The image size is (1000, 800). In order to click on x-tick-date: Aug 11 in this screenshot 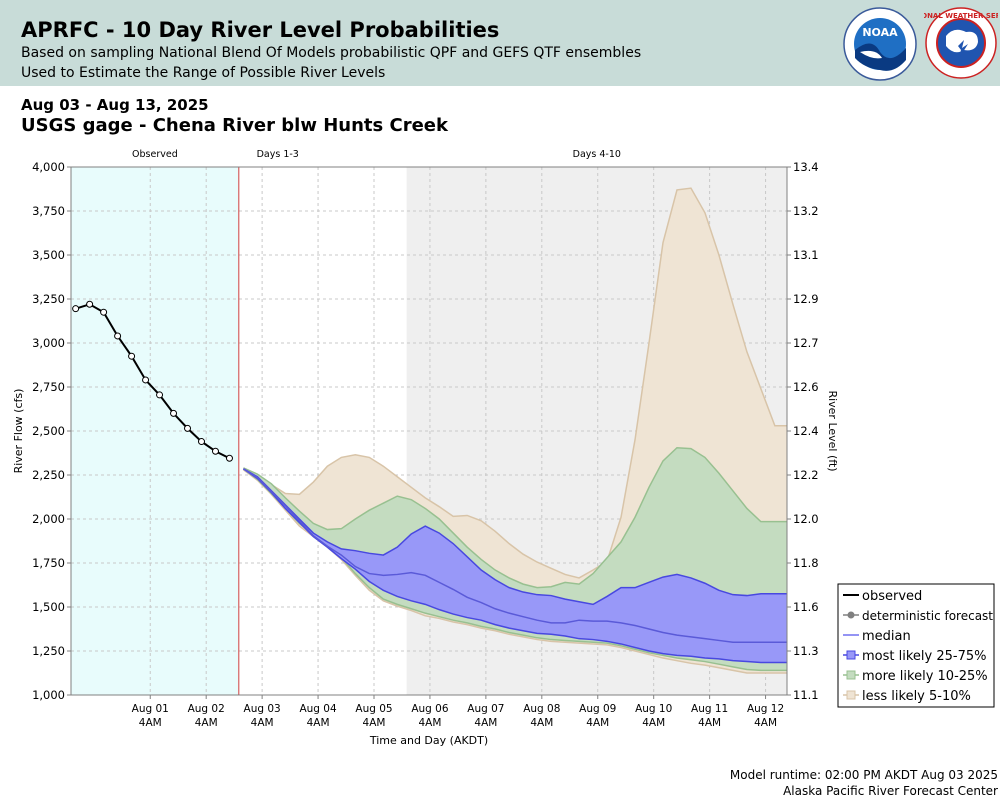, I will do `click(709, 709)`.